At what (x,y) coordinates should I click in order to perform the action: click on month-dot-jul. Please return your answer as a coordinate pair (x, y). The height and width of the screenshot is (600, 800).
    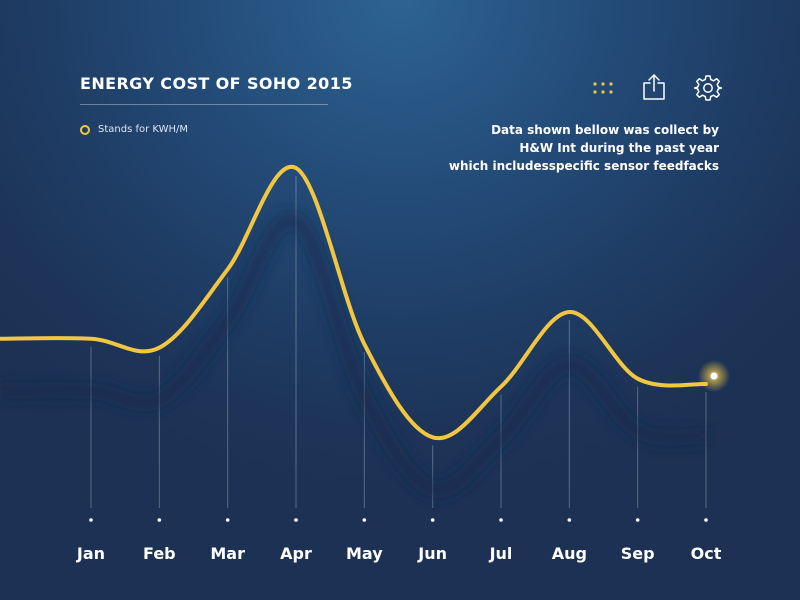
    Looking at the image, I should click on (501, 520).